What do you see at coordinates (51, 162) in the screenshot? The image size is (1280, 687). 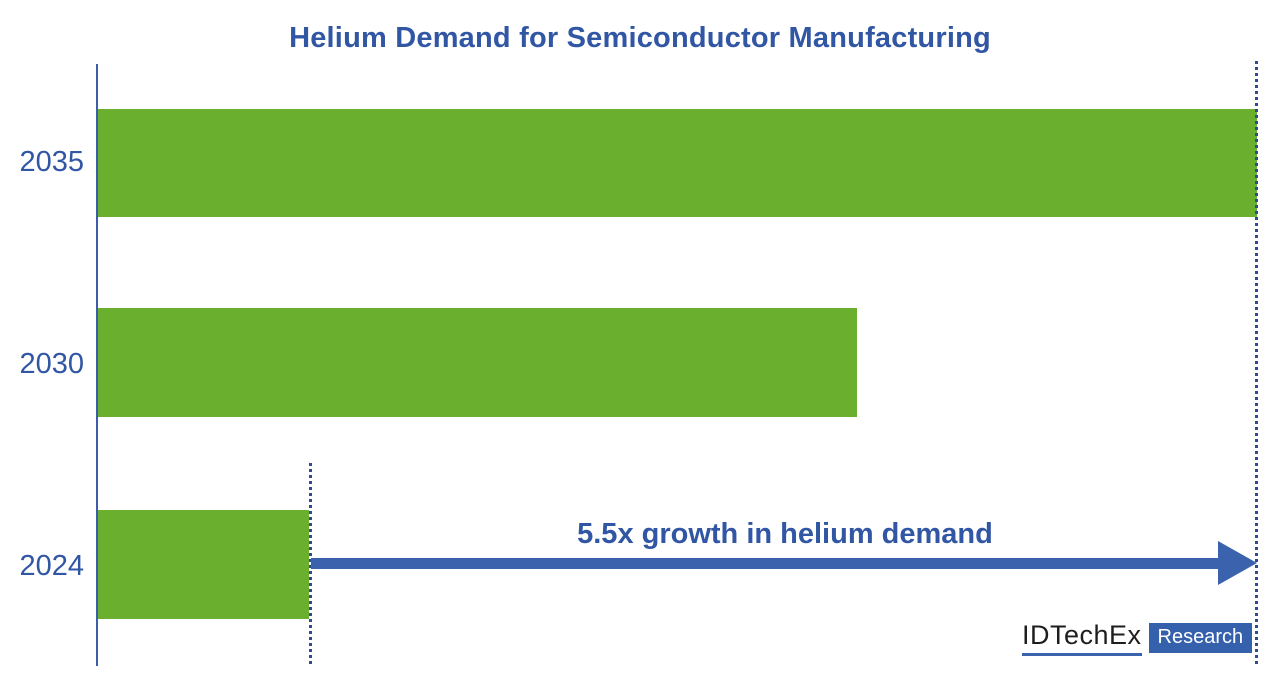 I see `tick-label-2035: 2035` at bounding box center [51, 162].